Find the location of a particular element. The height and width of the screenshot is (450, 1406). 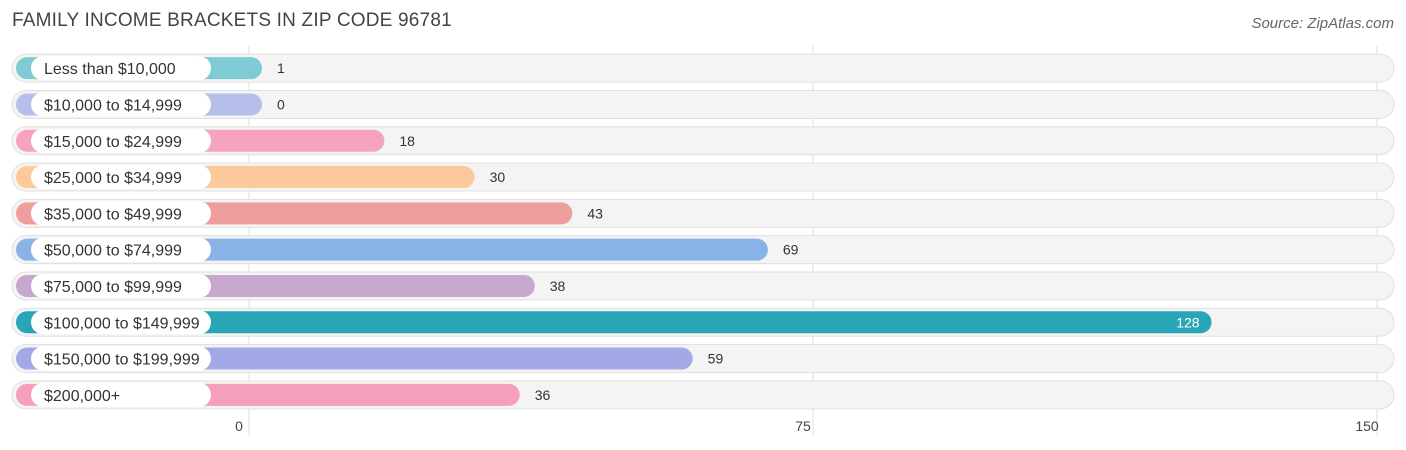

bar-row: $50,000 to $74,999 69 is located at coordinates (703, 250).